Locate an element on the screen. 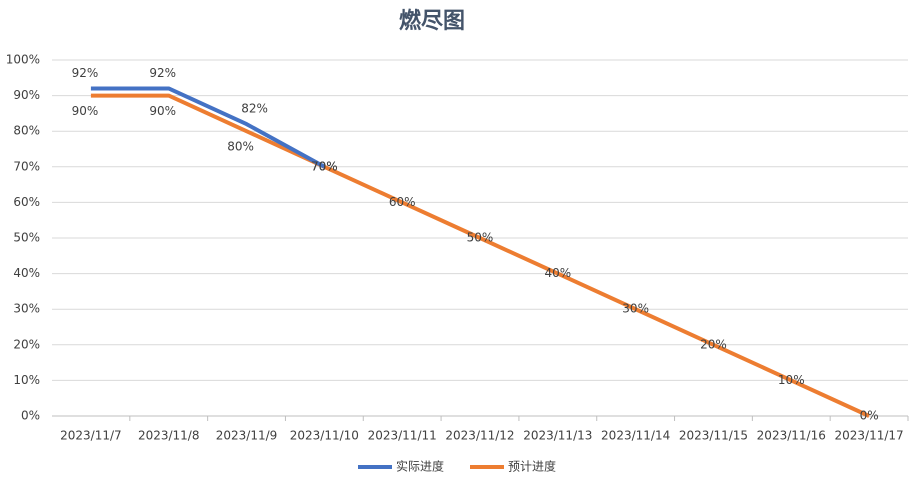  x-tick-label: 2023/11/15 is located at coordinates (713, 436).